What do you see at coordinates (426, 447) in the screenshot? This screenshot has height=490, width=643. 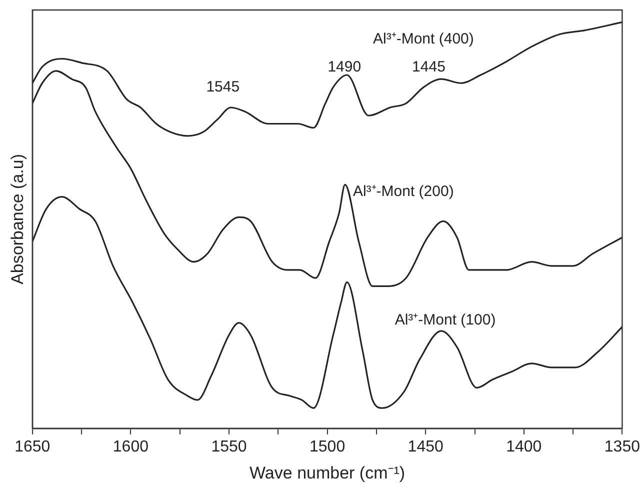 I see `x-tick-label: 1450` at bounding box center [426, 447].